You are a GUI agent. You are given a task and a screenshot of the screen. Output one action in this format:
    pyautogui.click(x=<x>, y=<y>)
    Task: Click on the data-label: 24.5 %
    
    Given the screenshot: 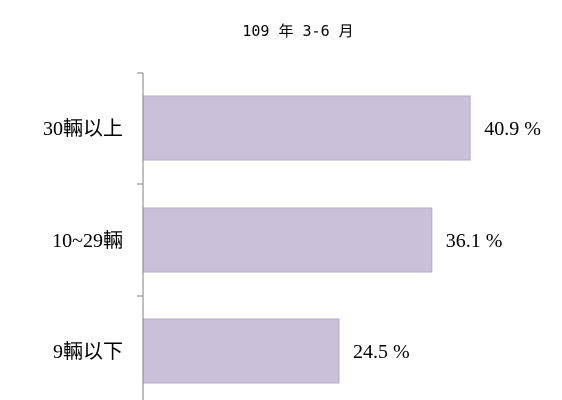 What is the action you would take?
    pyautogui.click(x=381, y=352)
    